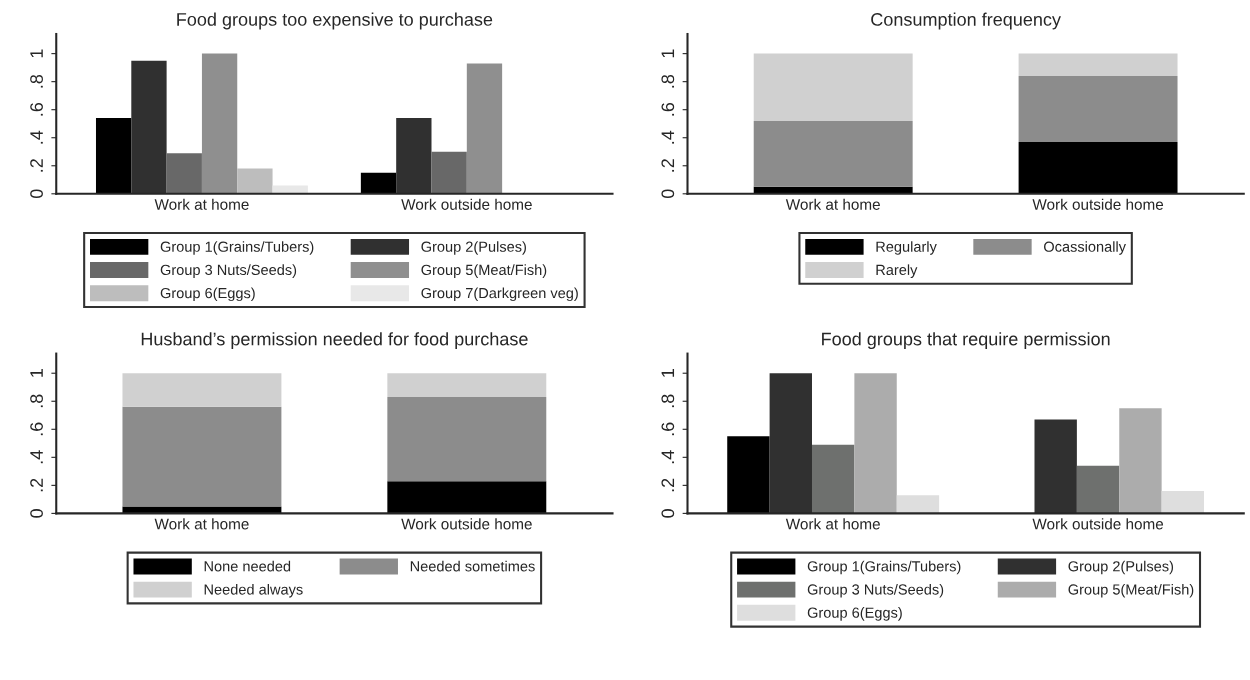 The height and width of the screenshot is (680, 1250). I want to click on legend-label: Ocassionally, so click(1085, 248).